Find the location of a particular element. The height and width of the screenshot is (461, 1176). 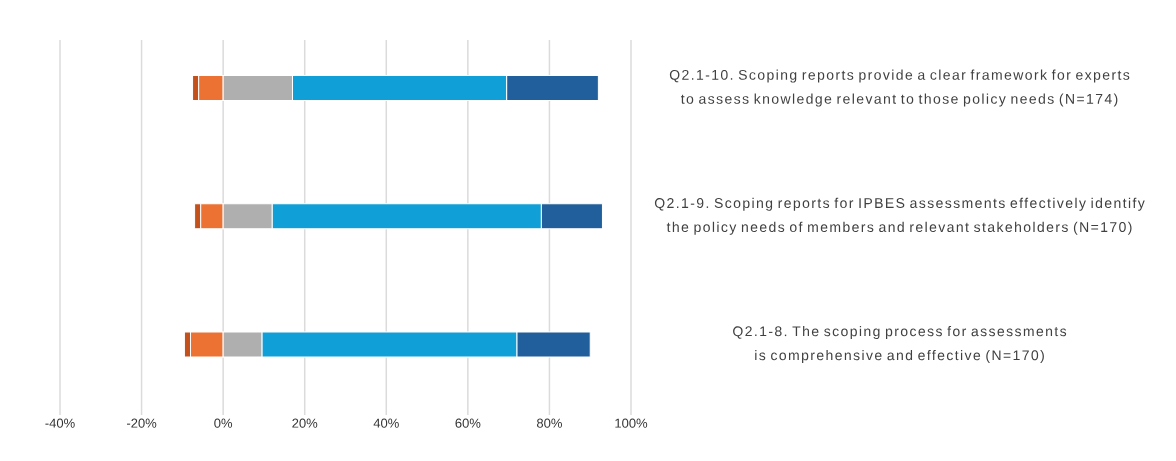

x-tick-label: 40% is located at coordinates (386, 423).